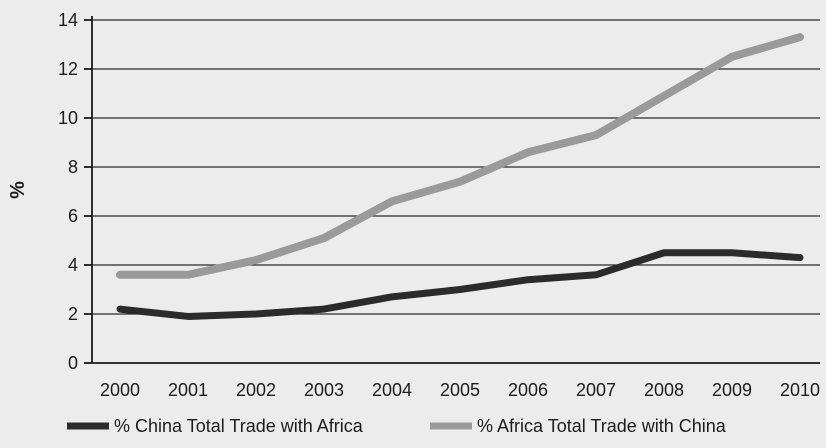 This screenshot has height=448, width=826. What do you see at coordinates (324, 390) in the screenshot?
I see `x-tick-label: 2003` at bounding box center [324, 390].